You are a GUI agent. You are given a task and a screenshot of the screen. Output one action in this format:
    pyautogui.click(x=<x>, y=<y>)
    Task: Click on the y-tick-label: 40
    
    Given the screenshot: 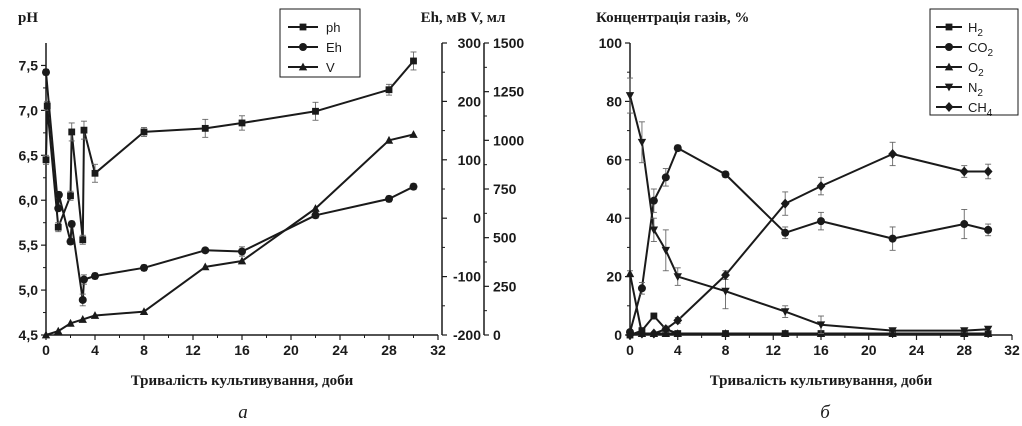 What is the action you would take?
    pyautogui.click(x=614, y=218)
    